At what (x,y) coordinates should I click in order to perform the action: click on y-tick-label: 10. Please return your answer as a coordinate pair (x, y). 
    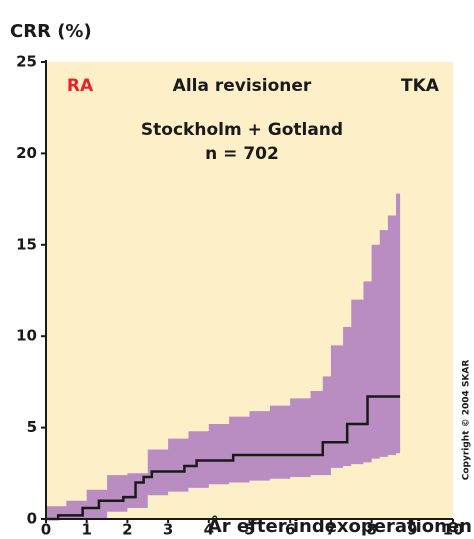
    Looking at the image, I should click on (26, 336).